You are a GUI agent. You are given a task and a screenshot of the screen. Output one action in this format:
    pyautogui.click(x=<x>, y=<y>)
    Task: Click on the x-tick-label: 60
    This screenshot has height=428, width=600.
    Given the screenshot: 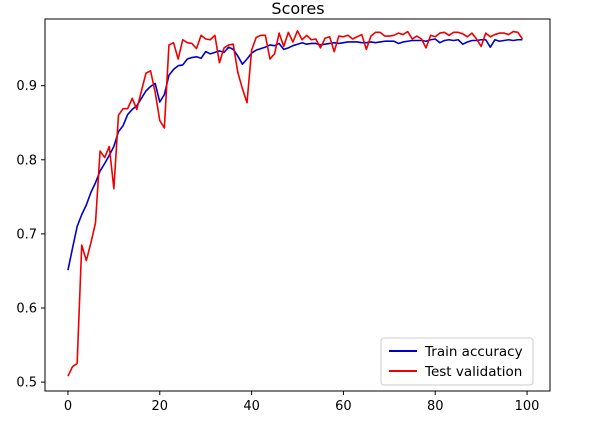 What is the action you would take?
    pyautogui.click(x=343, y=406)
    